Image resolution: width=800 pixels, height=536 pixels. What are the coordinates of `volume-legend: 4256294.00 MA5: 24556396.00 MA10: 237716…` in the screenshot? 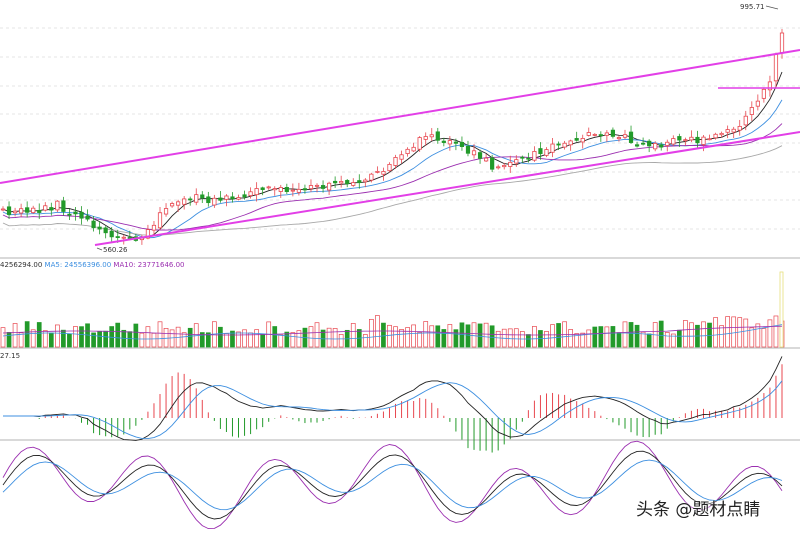 It's located at (92, 265).